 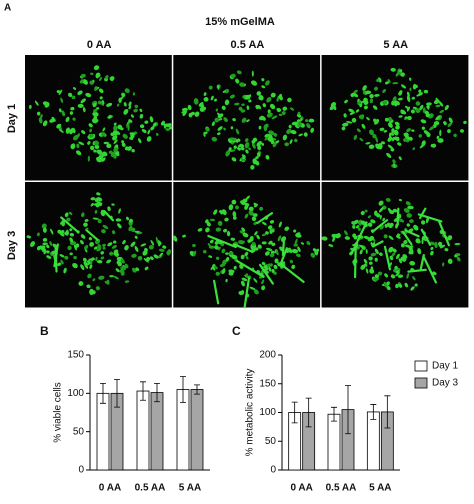 What do you see at coordinates (380, 488) in the screenshot?
I see `x-tick-label: 5 AA` at bounding box center [380, 488].